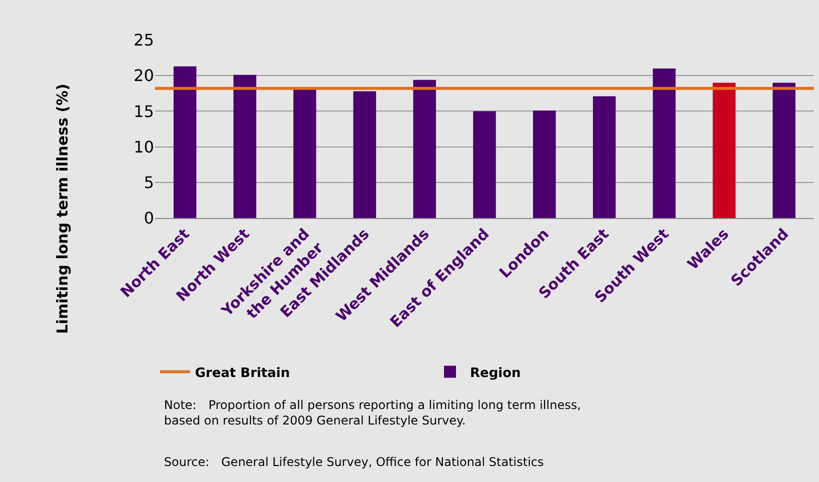  What do you see at coordinates (144, 111) in the screenshot?
I see `y-tick-label: 15` at bounding box center [144, 111].